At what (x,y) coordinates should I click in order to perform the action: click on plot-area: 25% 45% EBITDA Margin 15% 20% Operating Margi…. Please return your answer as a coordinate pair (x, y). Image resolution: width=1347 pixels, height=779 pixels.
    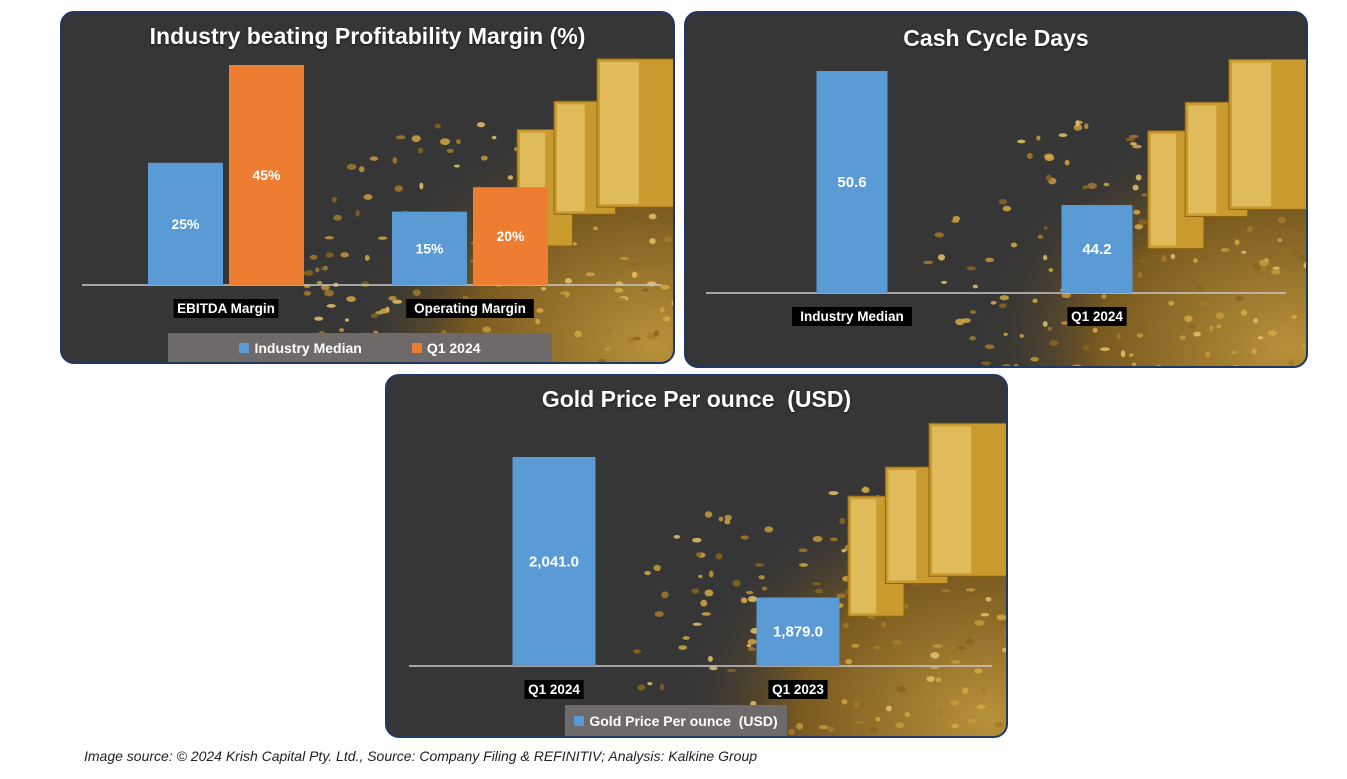
    Looking at the image, I should click on (372, 191).